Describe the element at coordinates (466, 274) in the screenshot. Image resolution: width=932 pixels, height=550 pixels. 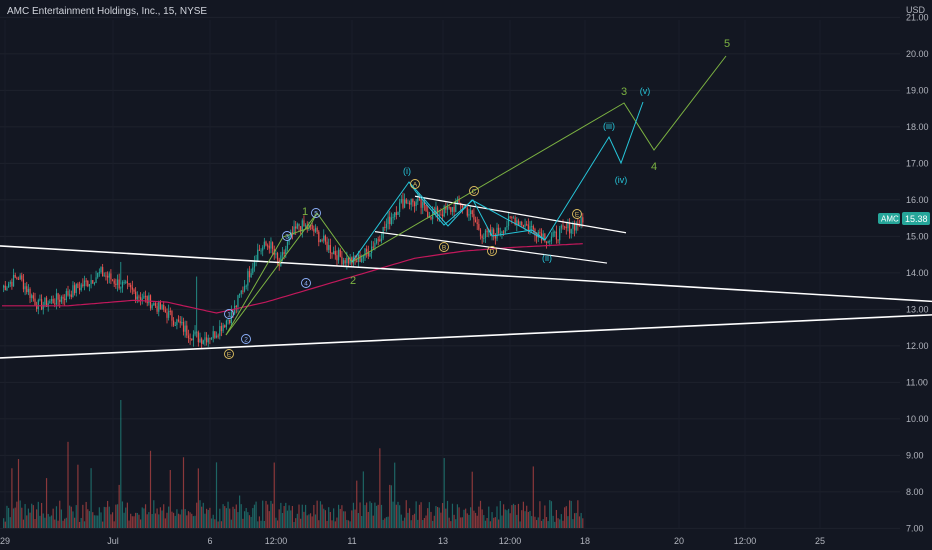
I see `upper-channel-trendline` at that location.